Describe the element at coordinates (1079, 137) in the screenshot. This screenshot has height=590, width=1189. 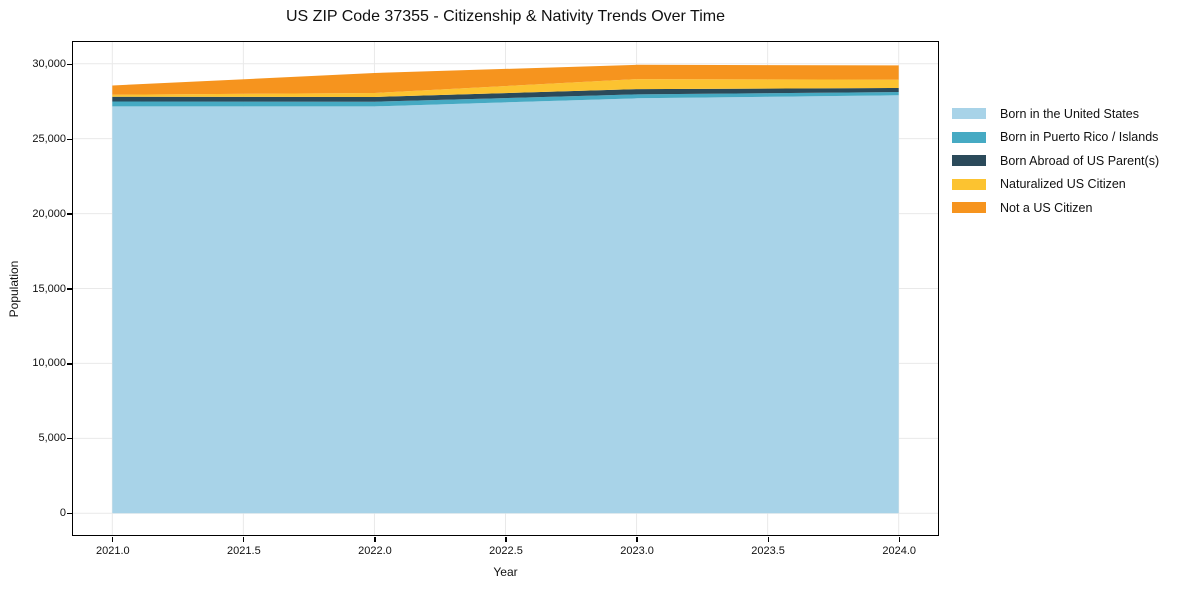
I see `legend-label: Born in Puerto Rico / Islands` at that location.